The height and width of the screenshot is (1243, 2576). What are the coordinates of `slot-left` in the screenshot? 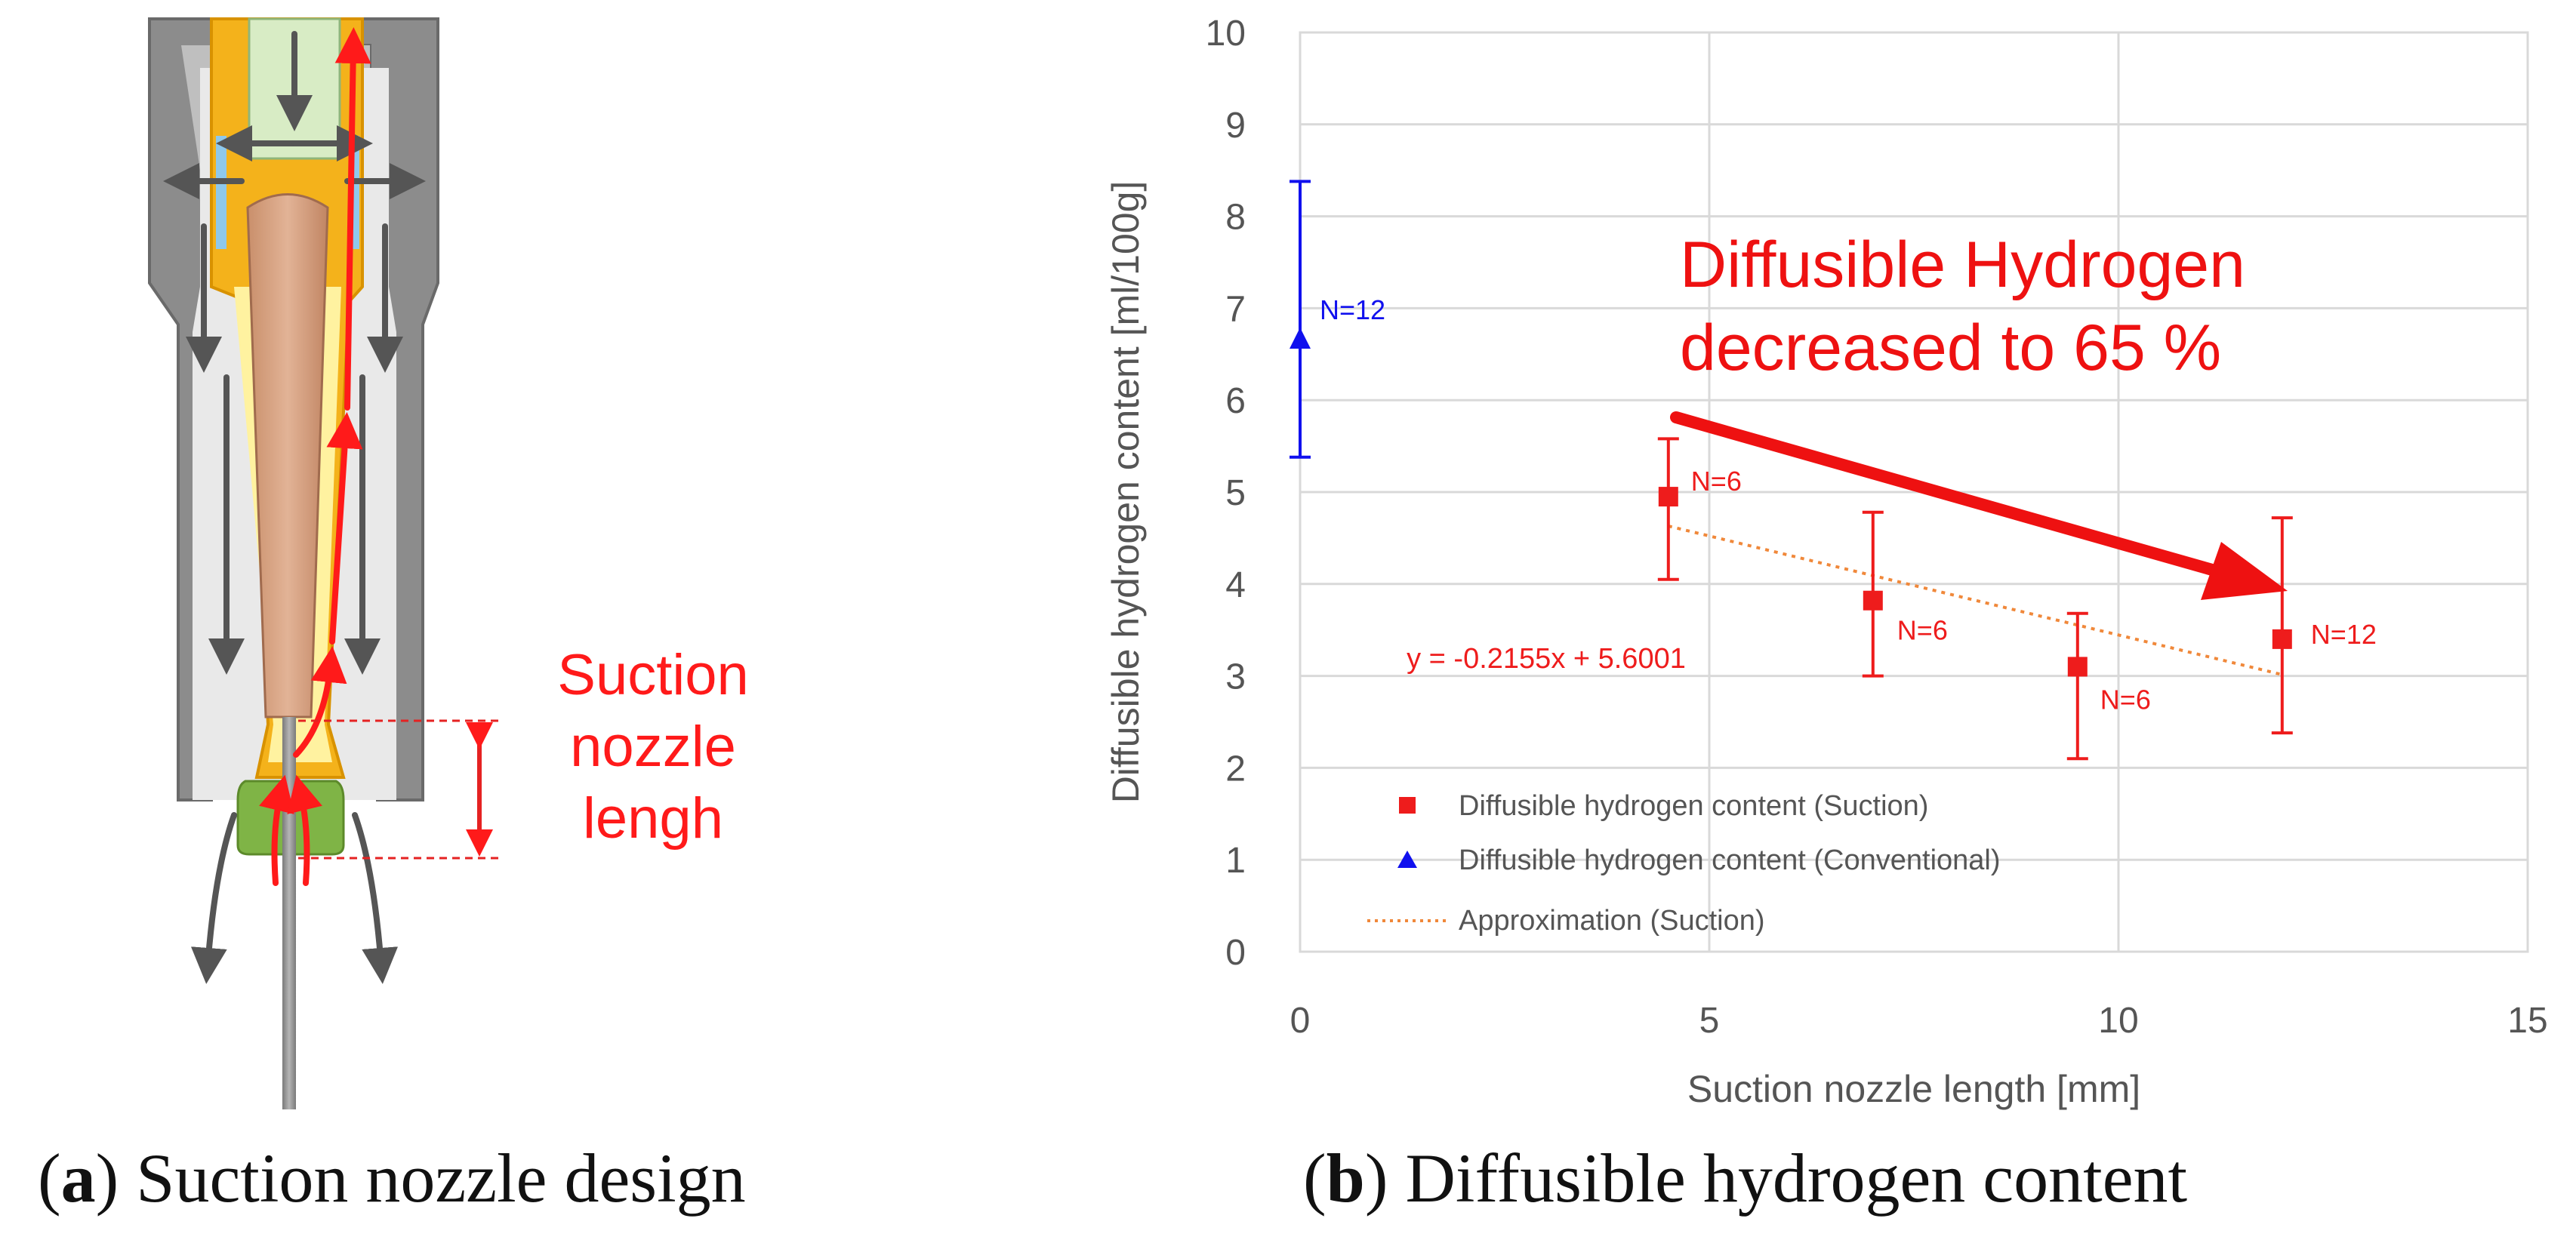 It's located at (221, 192).